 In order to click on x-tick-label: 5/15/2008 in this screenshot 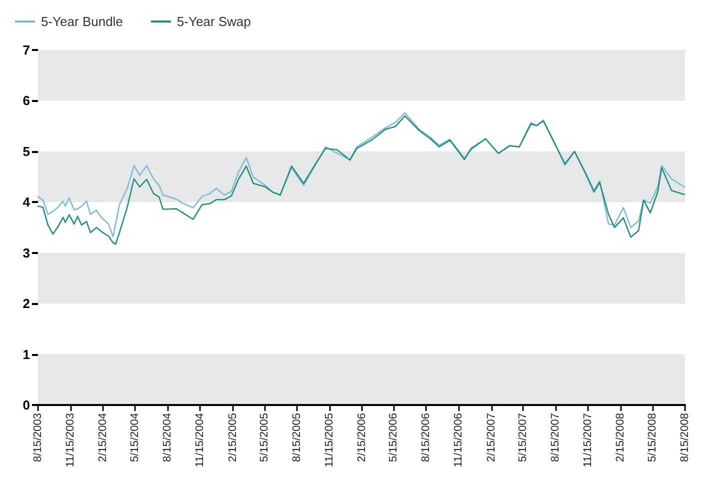, I will do `click(652, 437)`.